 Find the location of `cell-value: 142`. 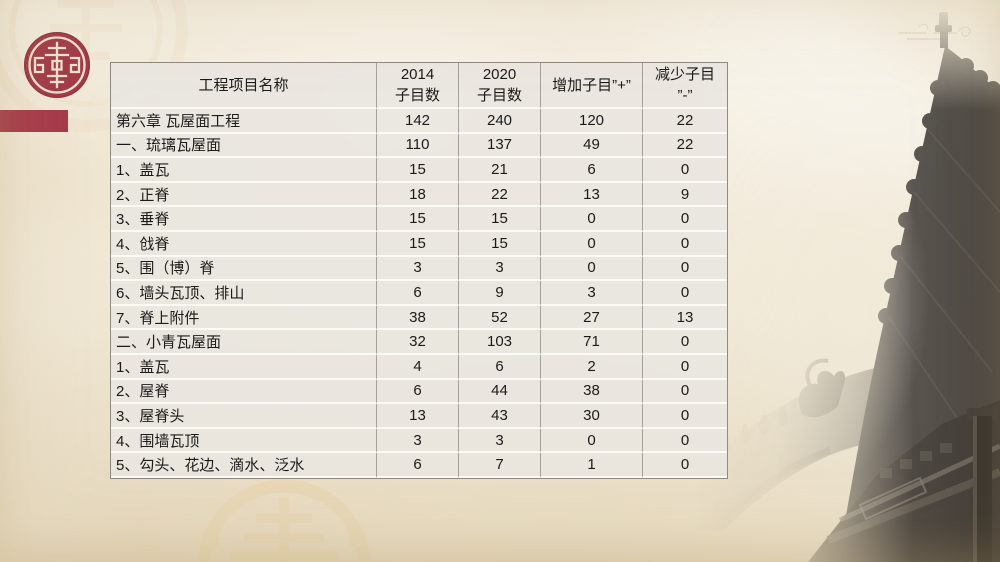

cell-value: 142 is located at coordinates (418, 121).